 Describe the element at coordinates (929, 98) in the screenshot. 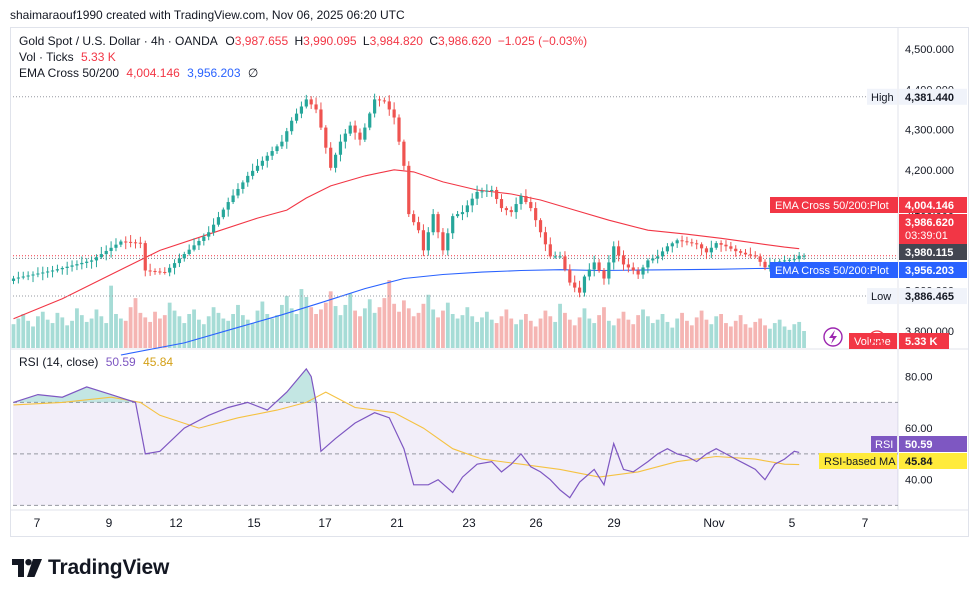

I see `high-price-label: 4,381.440` at that location.